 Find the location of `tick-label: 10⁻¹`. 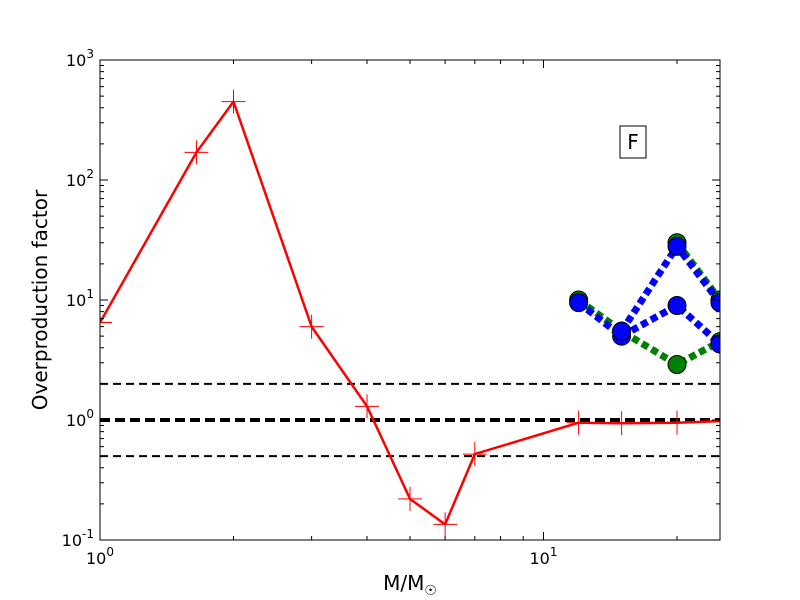

tick-label: 10⁻¹ is located at coordinates (78, 538).